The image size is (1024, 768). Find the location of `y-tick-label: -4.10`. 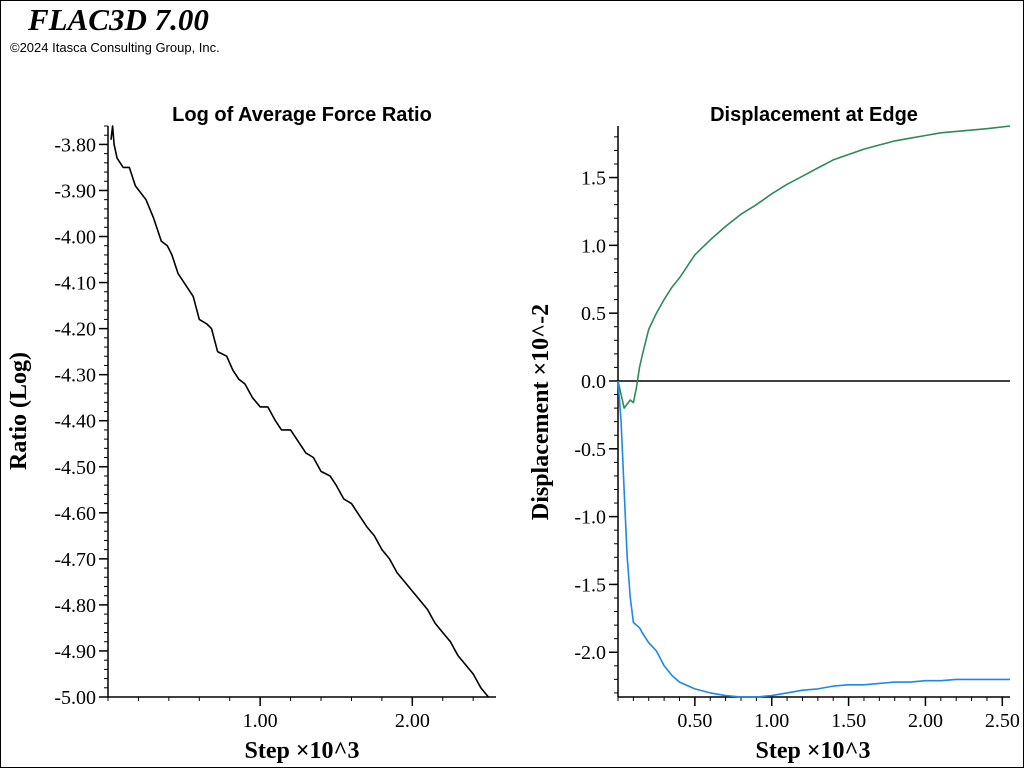

y-tick-label: -4.10 is located at coordinates (75, 284).